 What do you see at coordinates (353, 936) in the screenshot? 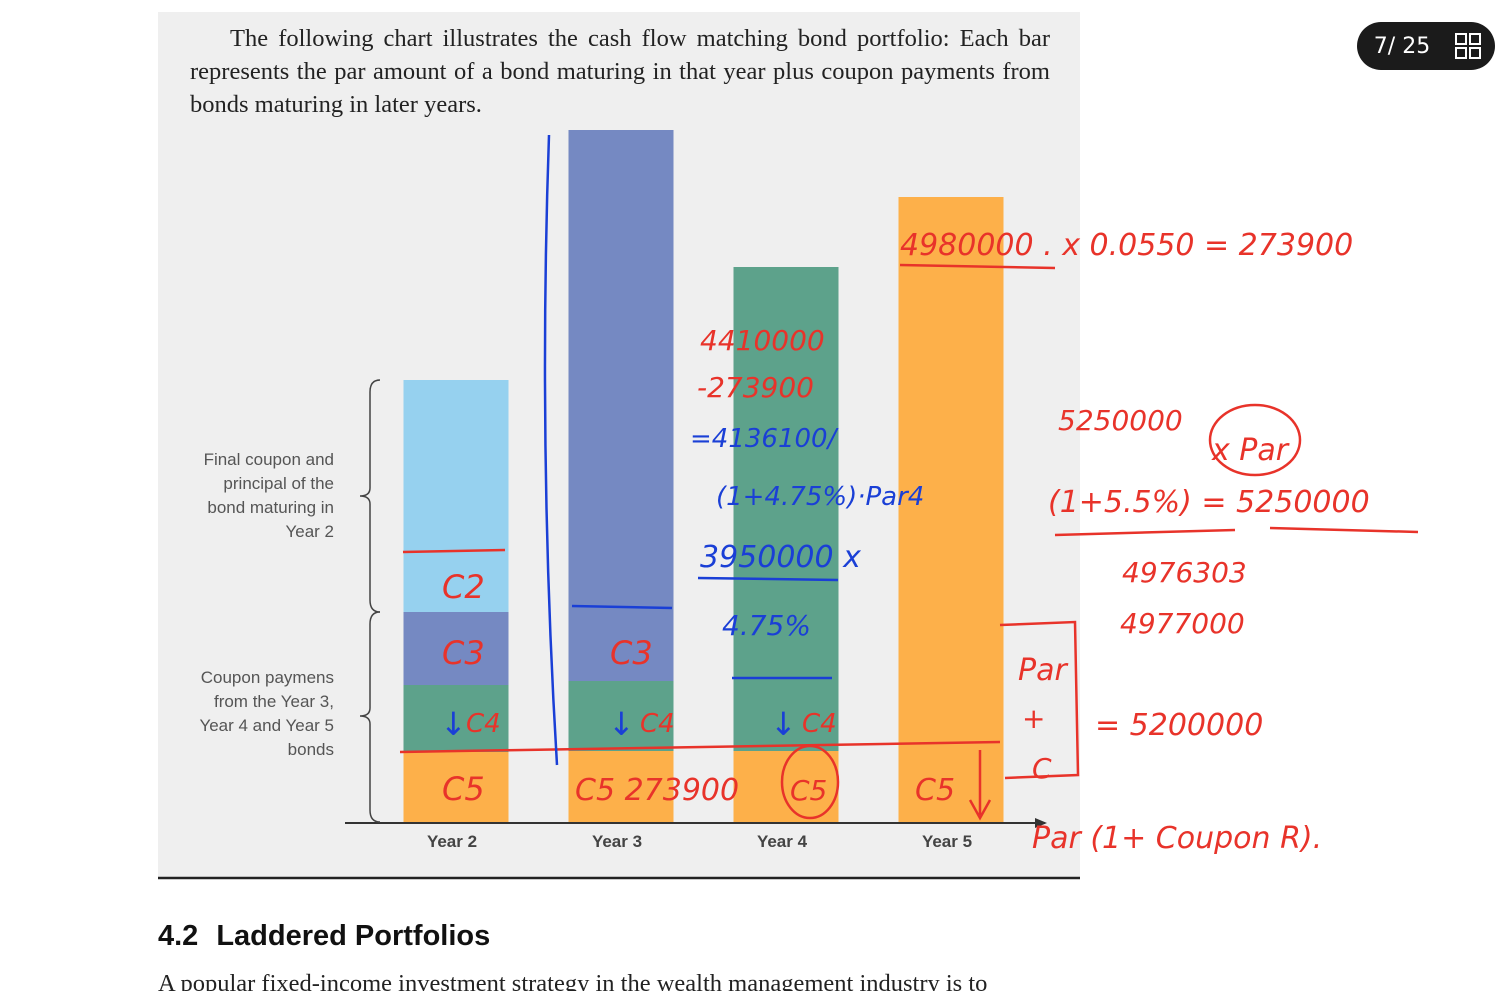
I see `section-title: Laddered Portfolios` at bounding box center [353, 936].